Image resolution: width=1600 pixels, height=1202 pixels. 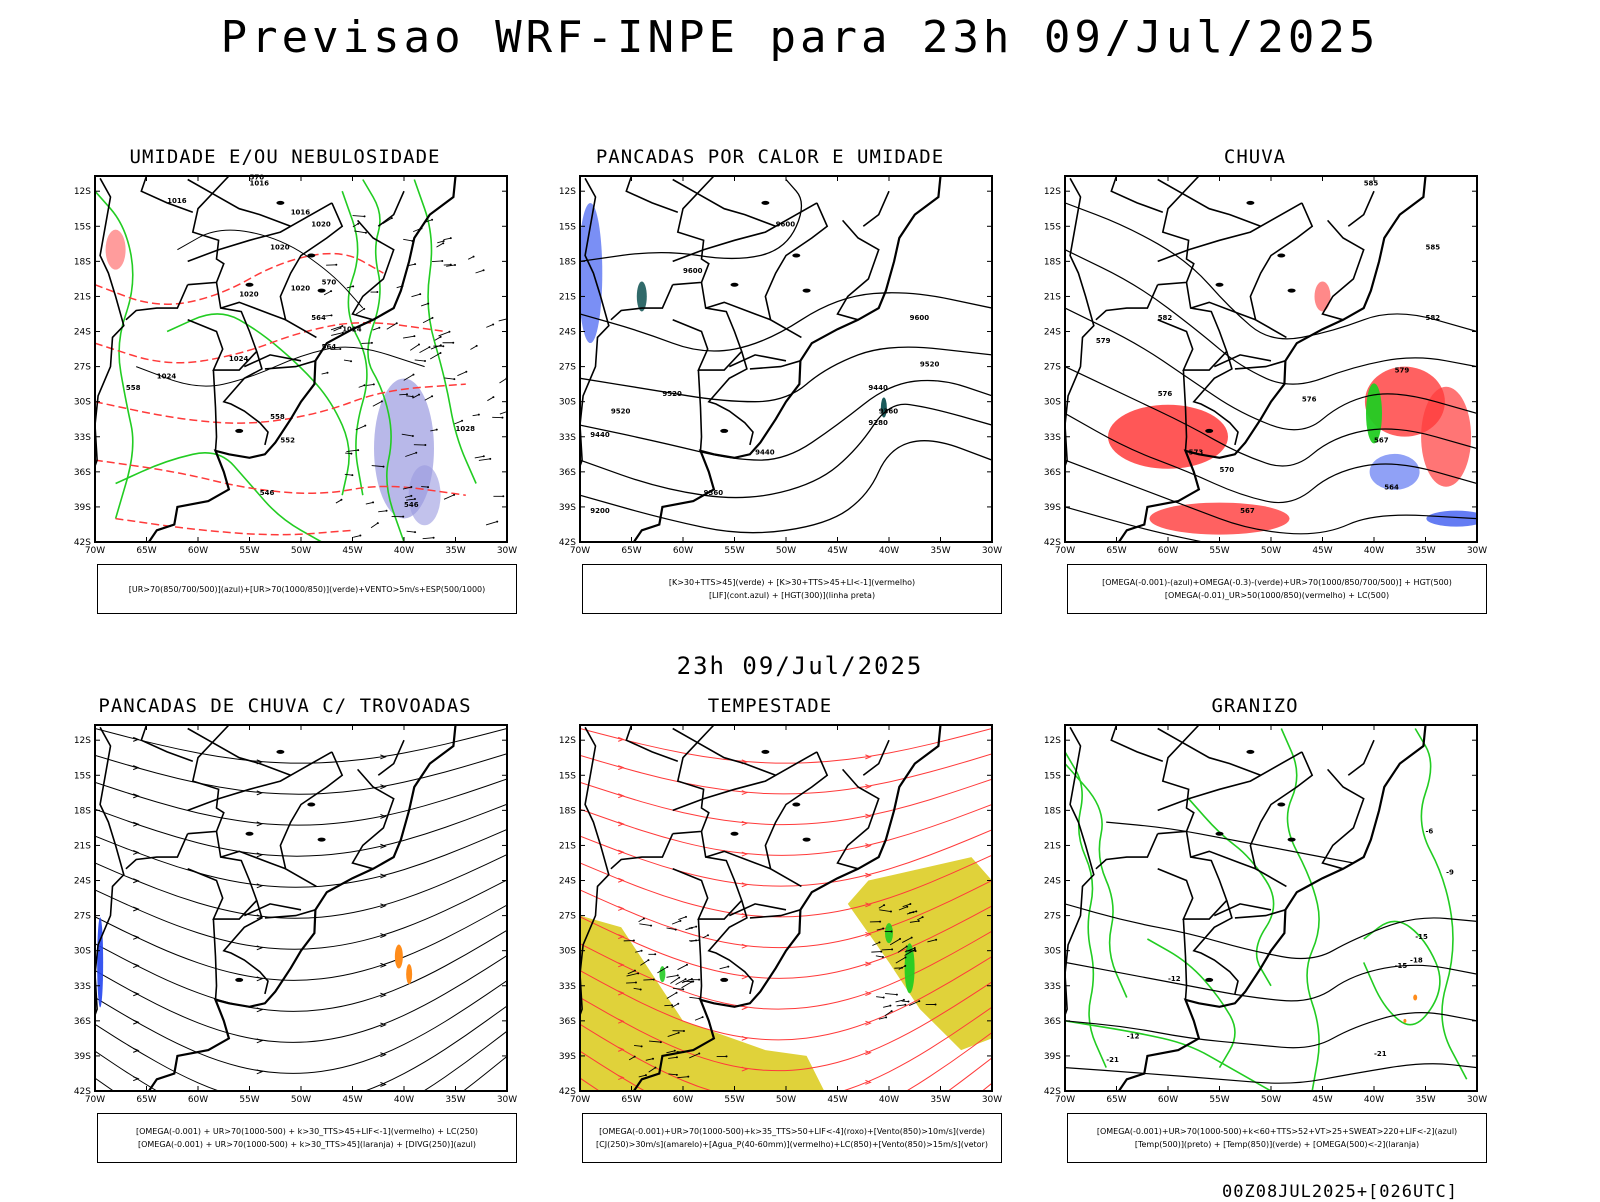 What do you see at coordinates (800, 666) in the screenshot?
I see `forecast-date-label: 23h 09/Jul/2025` at bounding box center [800, 666].